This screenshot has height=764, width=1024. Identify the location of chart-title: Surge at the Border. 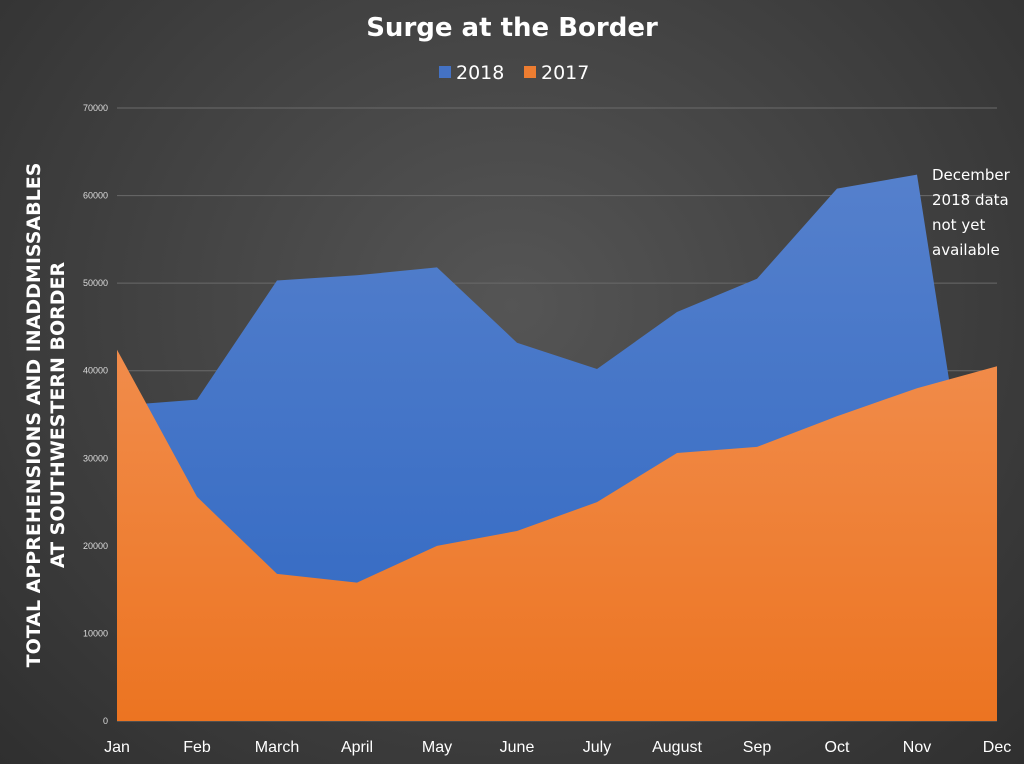
(512, 28).